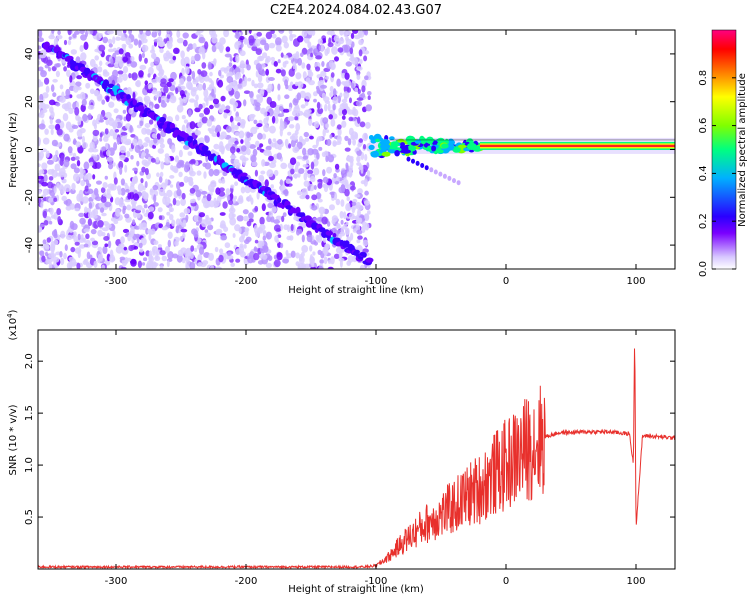 Image resolution: width=750 pixels, height=600 pixels. Describe the element at coordinates (116, 581) in the screenshot. I see `x-tick-label: -300` at that location.